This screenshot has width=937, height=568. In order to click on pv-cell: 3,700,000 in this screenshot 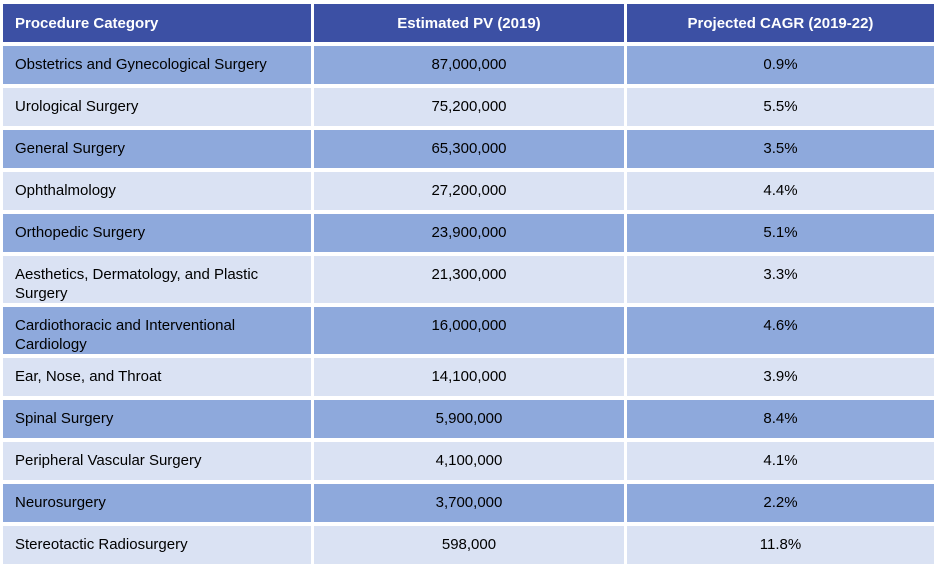, I will do `click(468, 503)`.